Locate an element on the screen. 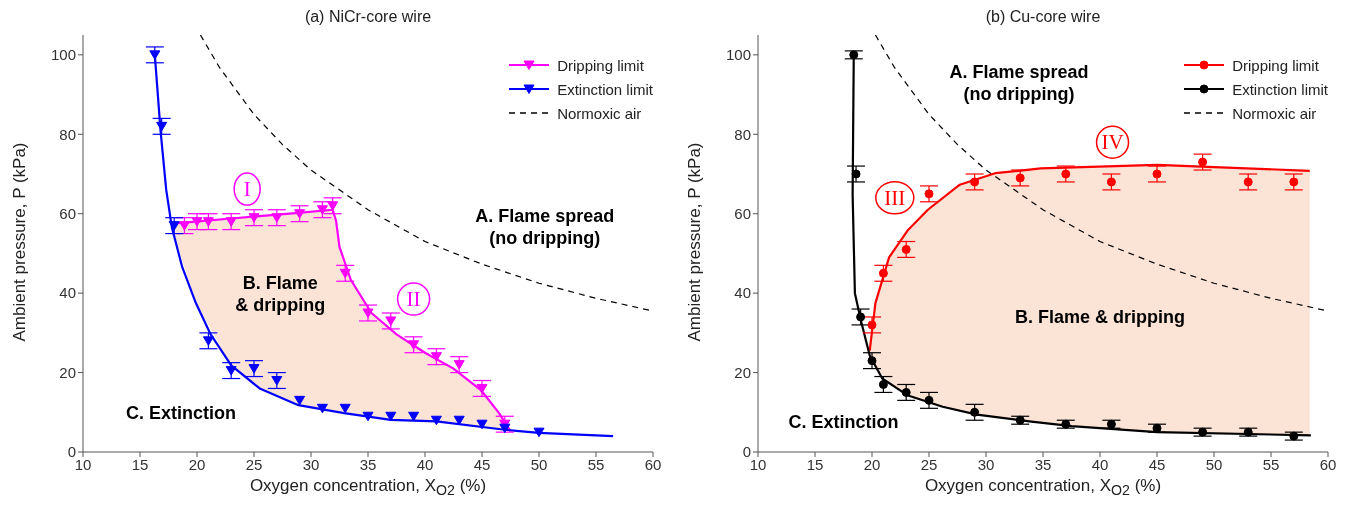 The height and width of the screenshot is (527, 1359). chart-title: (b) Cu-core wire is located at coordinates (1043, 17).